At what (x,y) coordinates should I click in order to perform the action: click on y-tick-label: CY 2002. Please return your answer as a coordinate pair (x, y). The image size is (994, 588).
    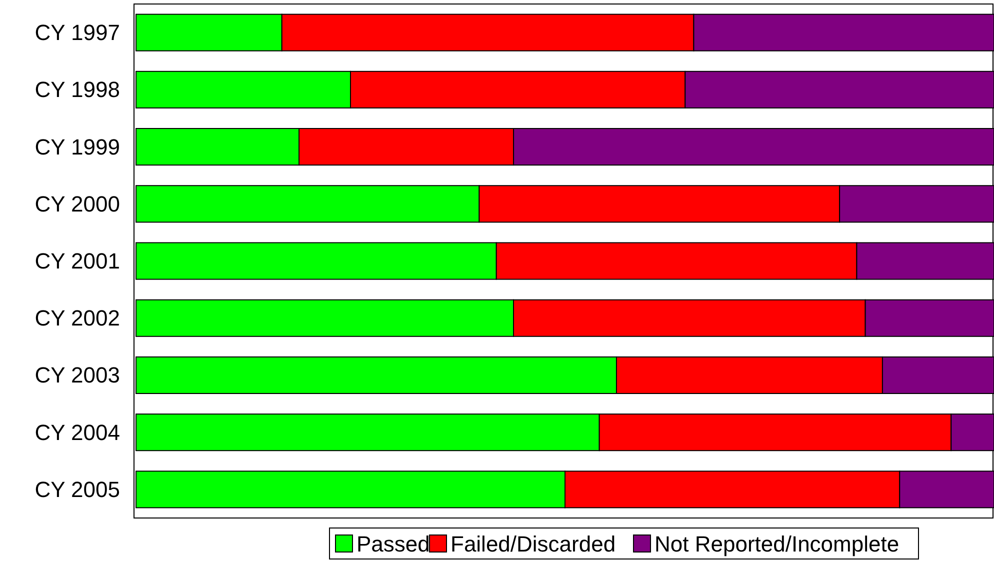
    Looking at the image, I should click on (77, 318).